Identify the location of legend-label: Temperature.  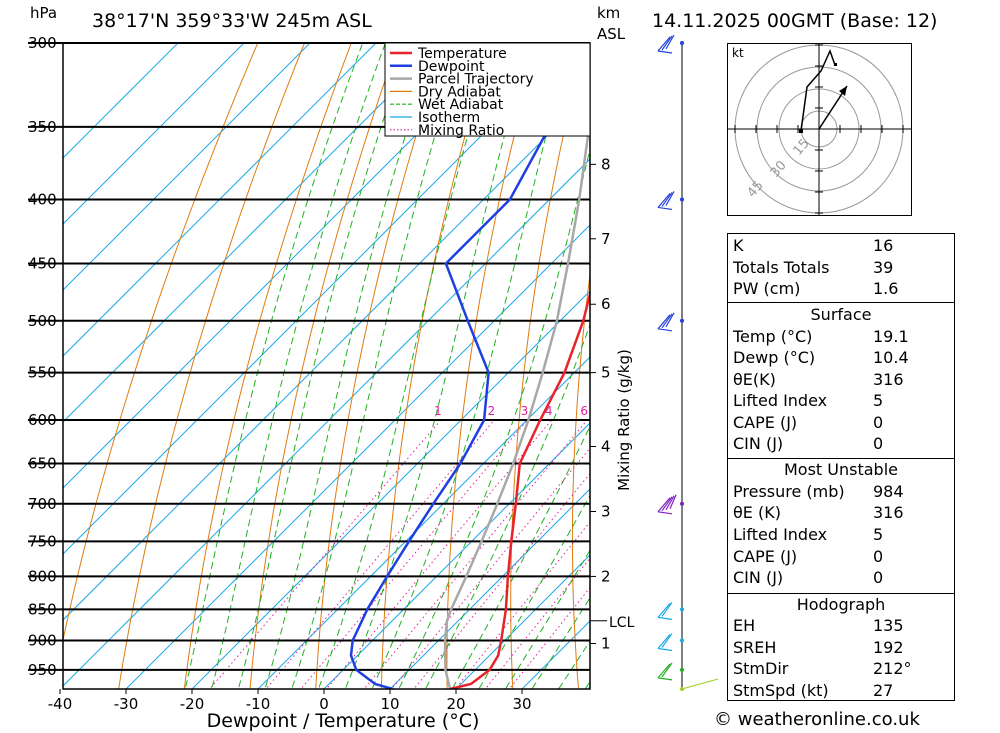
(462, 54).